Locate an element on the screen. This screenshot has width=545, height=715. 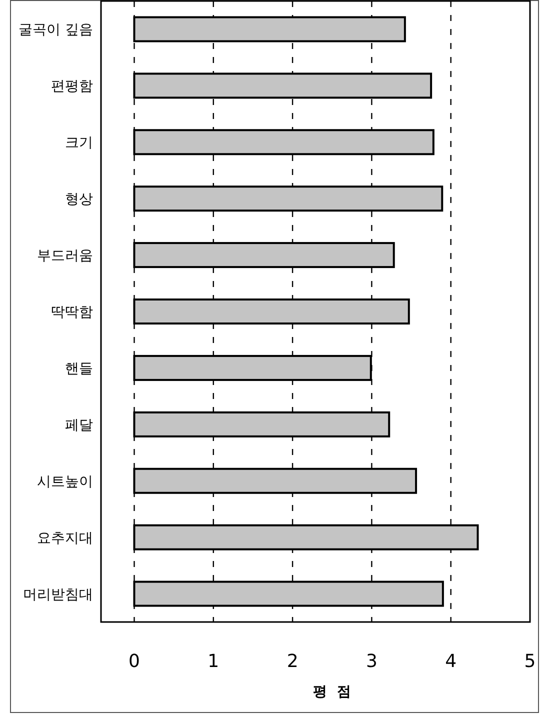
y-tick-label: 요추지대 is located at coordinates (65, 538).